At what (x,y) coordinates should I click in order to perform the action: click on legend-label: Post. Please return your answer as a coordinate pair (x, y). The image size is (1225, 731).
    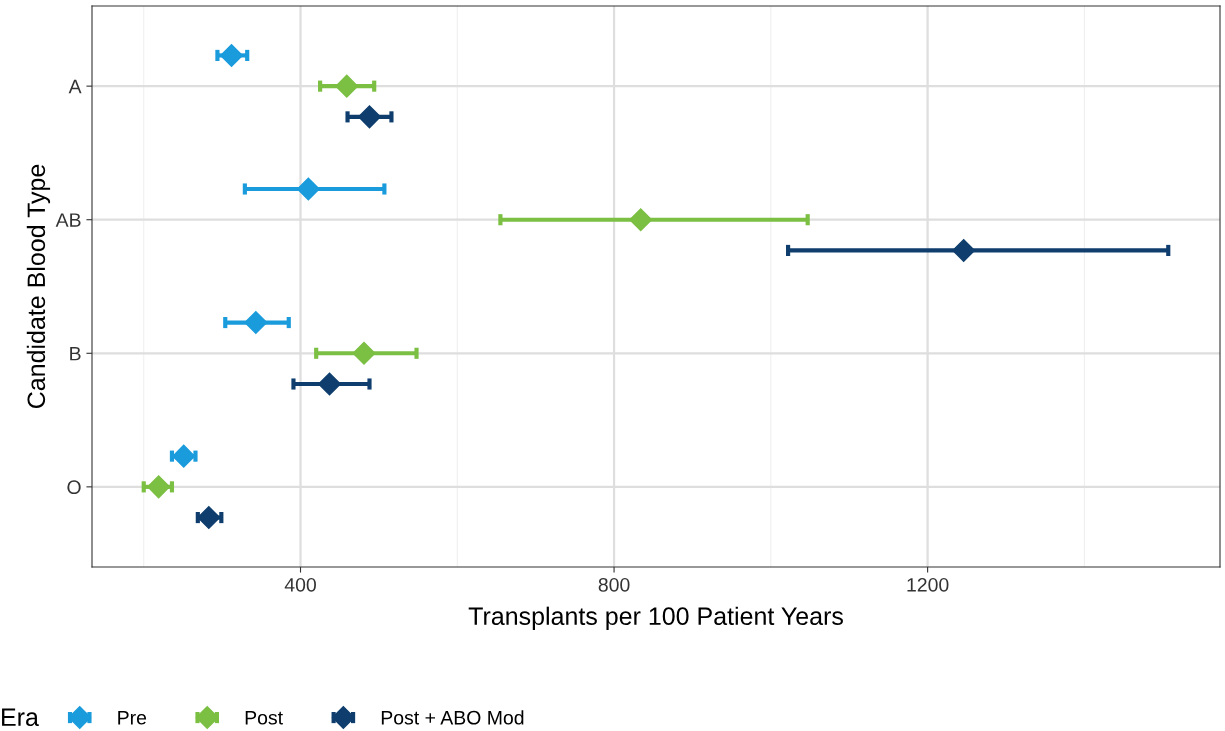
    Looking at the image, I should click on (264, 718).